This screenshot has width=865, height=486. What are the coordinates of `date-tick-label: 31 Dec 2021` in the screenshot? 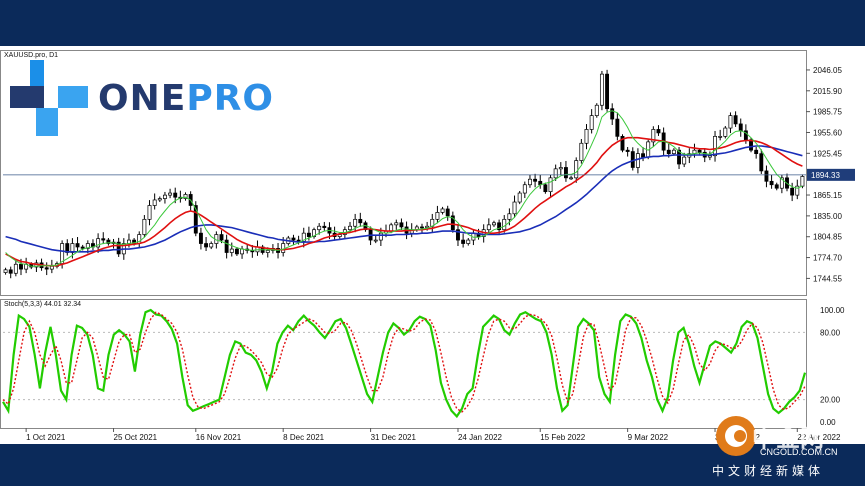 It's located at (394, 437).